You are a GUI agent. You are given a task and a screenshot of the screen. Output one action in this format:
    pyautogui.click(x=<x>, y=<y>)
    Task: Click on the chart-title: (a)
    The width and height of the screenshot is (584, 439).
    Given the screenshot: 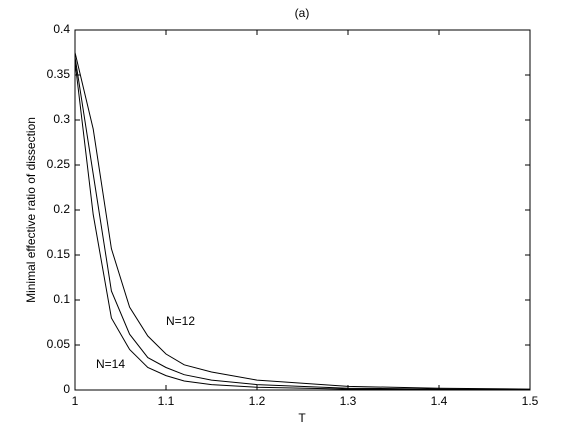 What is the action you would take?
    pyautogui.click(x=302, y=13)
    